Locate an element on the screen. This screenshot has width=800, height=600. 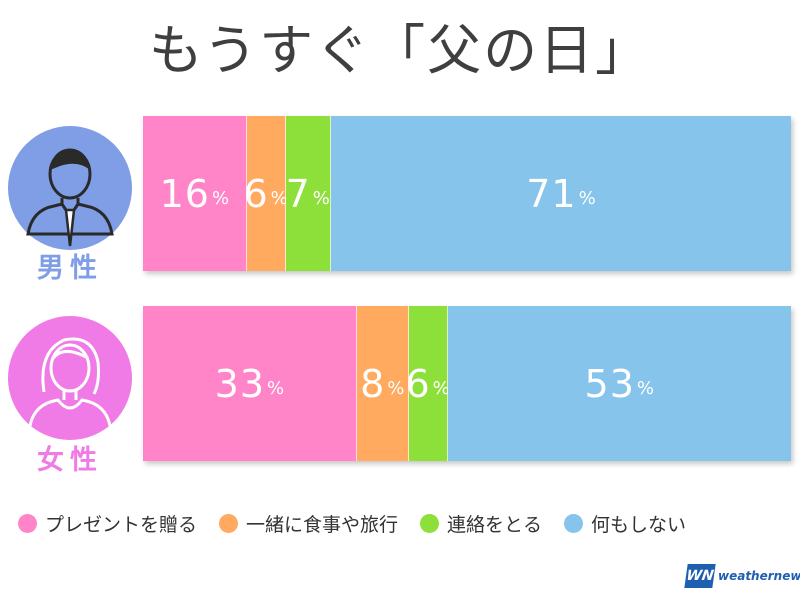
bar-segment: 8% is located at coordinates (382, 383).